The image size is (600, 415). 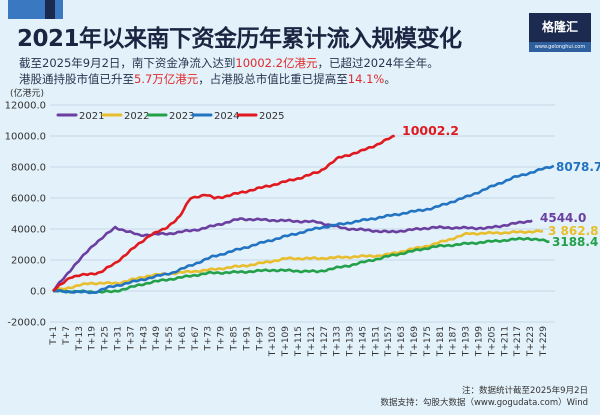 What do you see at coordinates (93, 339) in the screenshot?
I see `x-tick-label: T+19` at bounding box center [93, 339].